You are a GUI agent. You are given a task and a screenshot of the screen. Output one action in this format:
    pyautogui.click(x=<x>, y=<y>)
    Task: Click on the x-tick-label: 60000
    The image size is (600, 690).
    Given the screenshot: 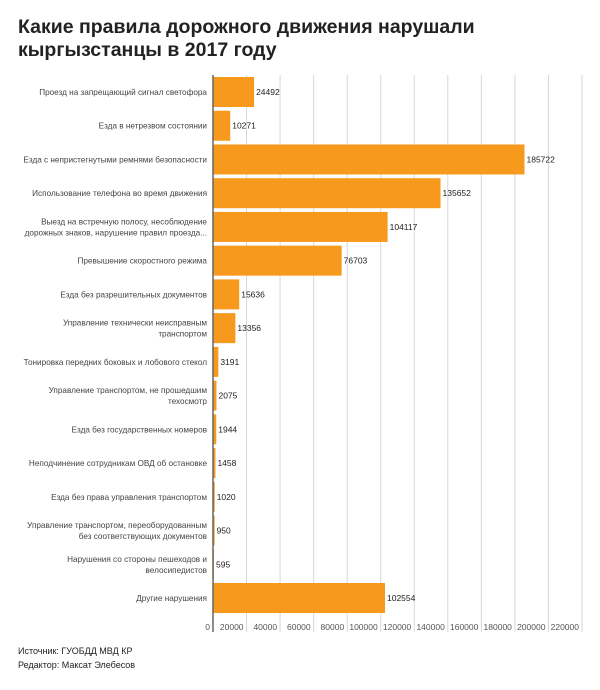 What is the action you would take?
    pyautogui.click(x=299, y=627)
    